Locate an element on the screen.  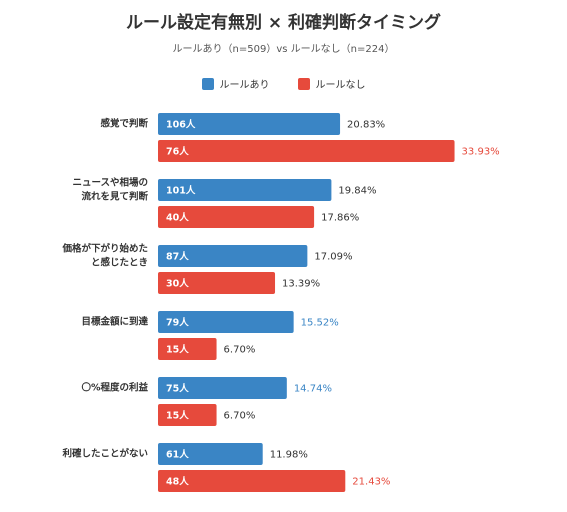
count-label: 79人 is located at coordinates (177, 323).